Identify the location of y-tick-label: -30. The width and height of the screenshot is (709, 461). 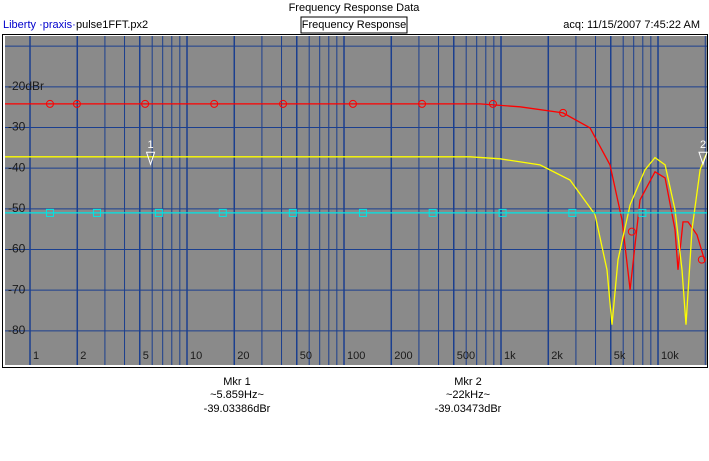
(17, 127).